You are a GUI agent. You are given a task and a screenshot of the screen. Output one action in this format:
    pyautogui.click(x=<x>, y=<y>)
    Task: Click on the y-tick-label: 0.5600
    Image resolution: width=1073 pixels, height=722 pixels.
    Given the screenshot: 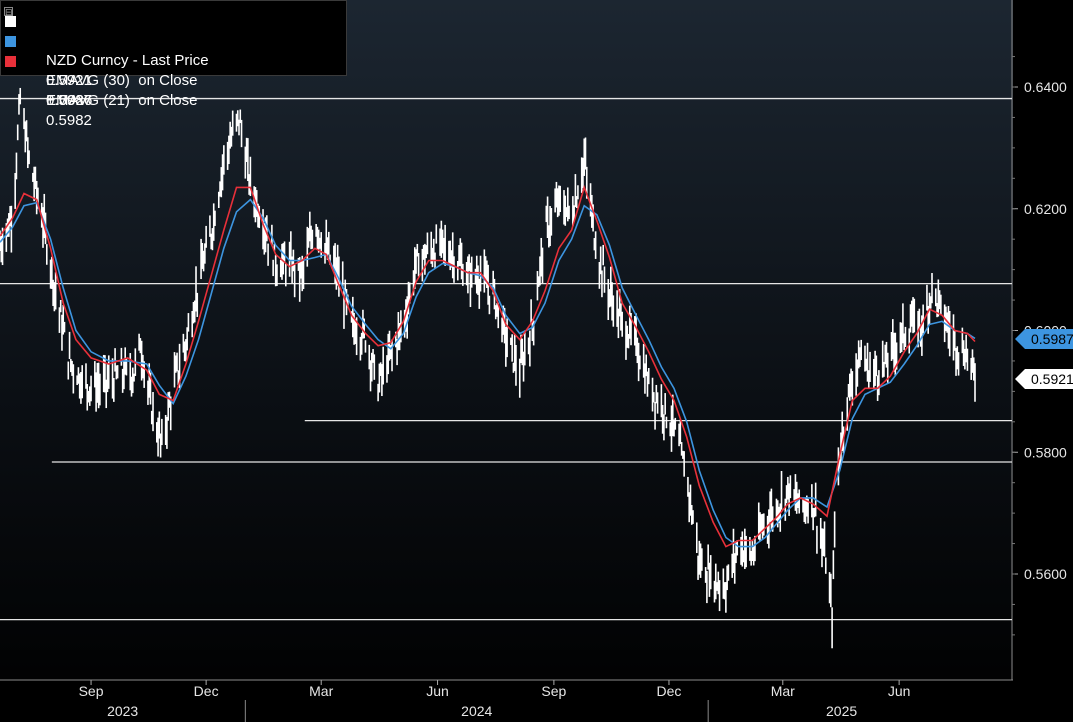 What is the action you would take?
    pyautogui.click(x=1045, y=574)
    